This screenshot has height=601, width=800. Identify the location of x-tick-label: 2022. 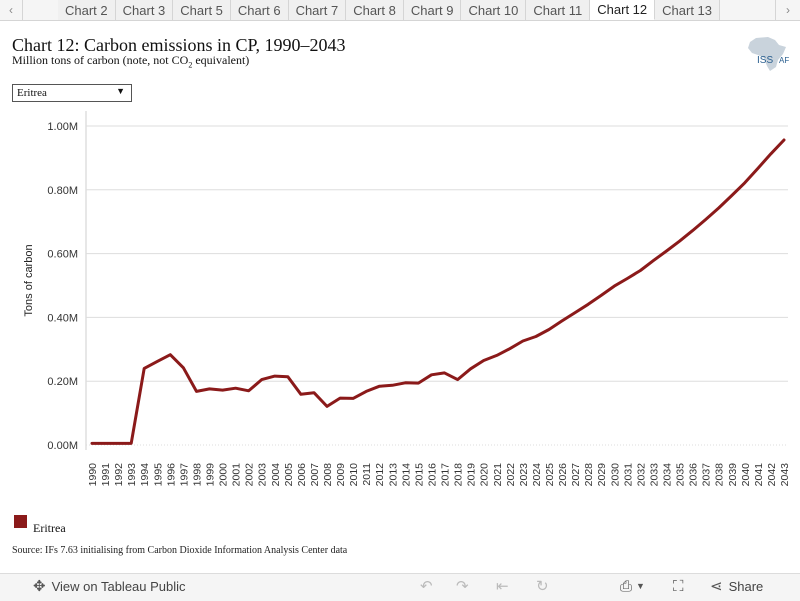
(511, 475).